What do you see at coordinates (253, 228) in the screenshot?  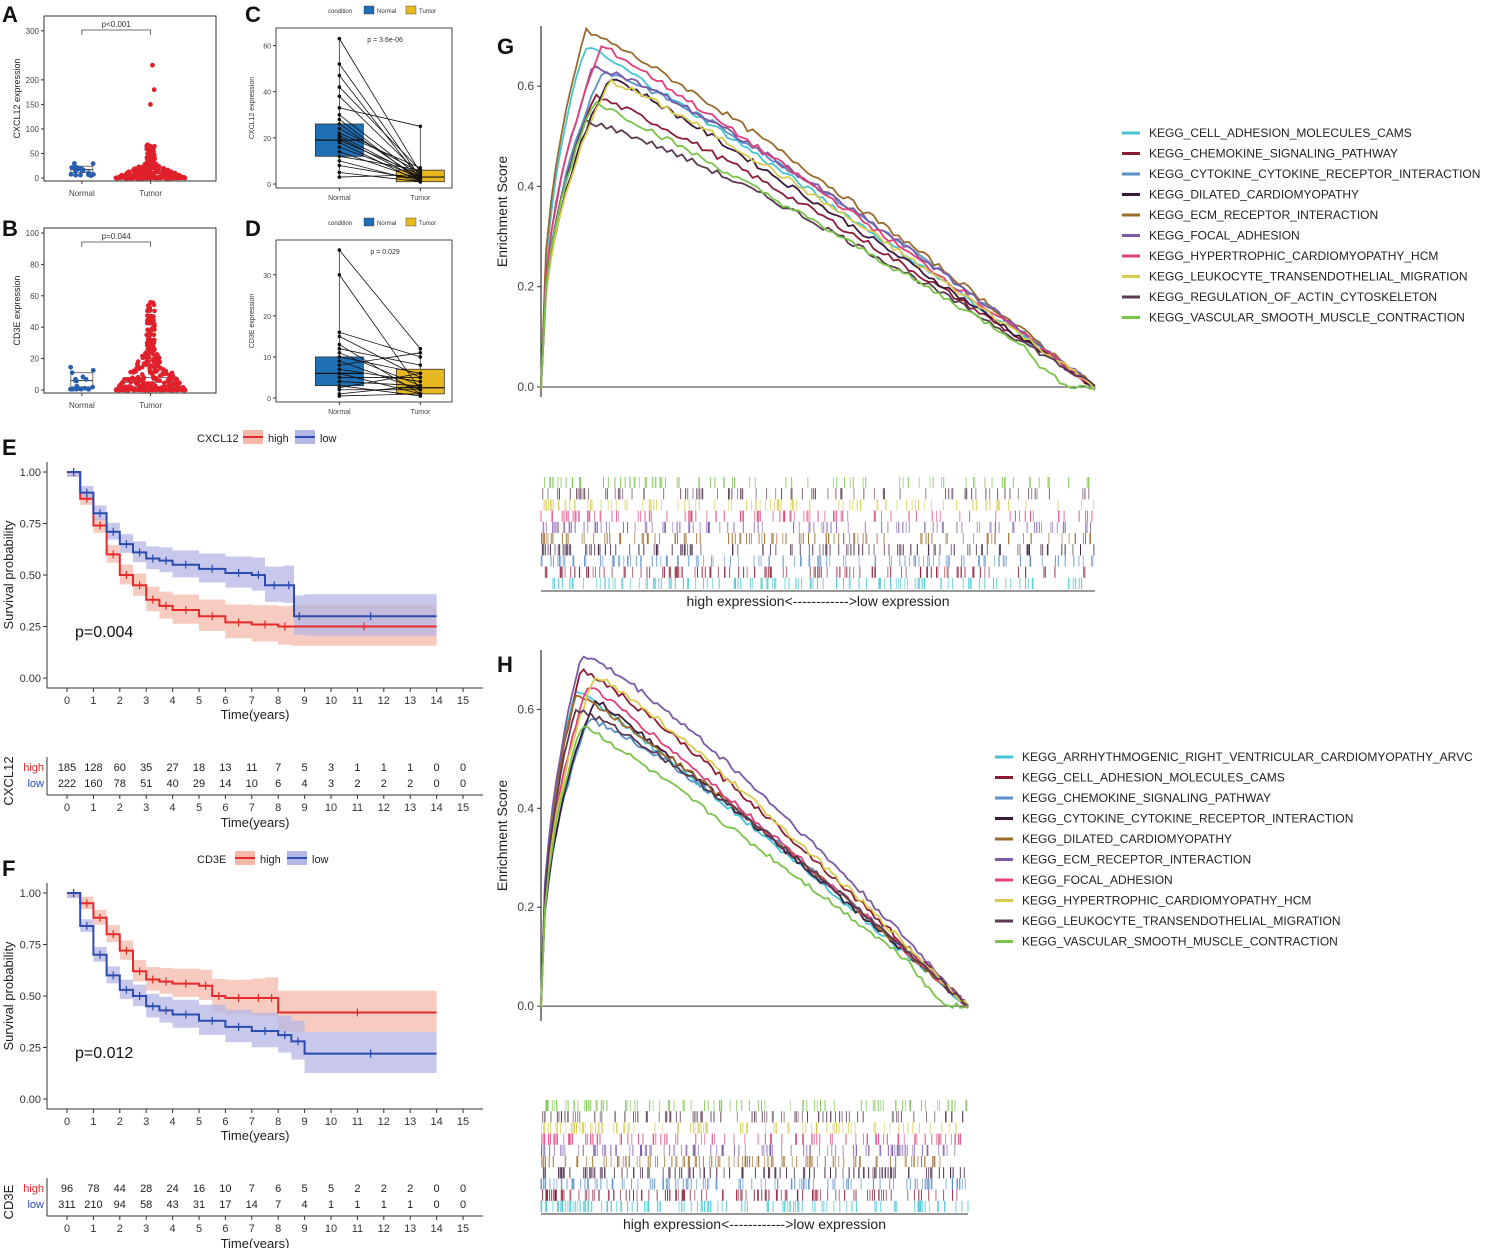 I see `panel-label-D: D` at bounding box center [253, 228].